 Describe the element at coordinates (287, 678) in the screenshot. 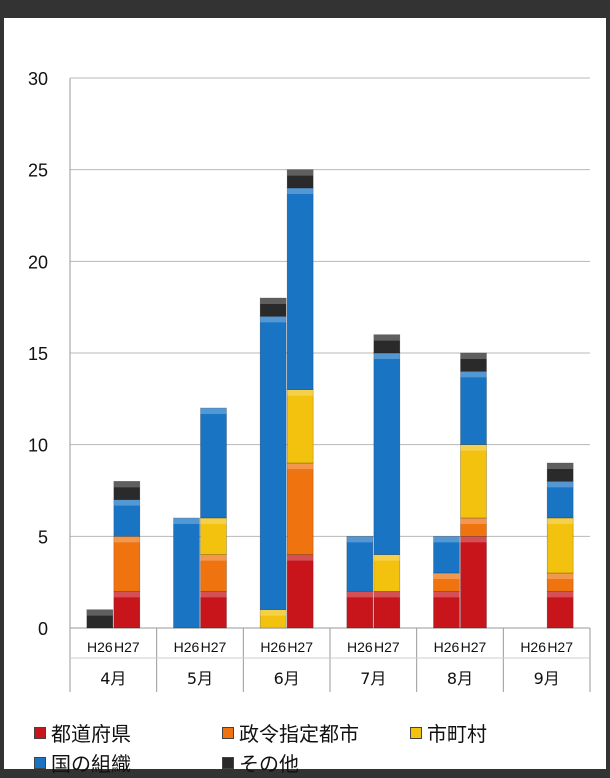

I see `x-group-label: 6月` at that location.